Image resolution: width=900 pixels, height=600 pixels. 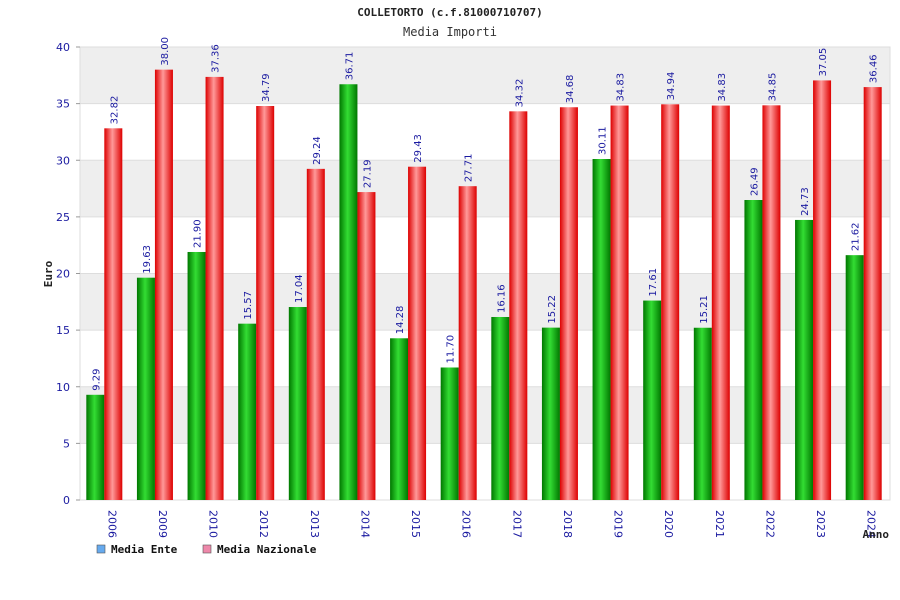 What do you see at coordinates (450, 32) in the screenshot?
I see `chart-subtitle: Media Importi` at bounding box center [450, 32].